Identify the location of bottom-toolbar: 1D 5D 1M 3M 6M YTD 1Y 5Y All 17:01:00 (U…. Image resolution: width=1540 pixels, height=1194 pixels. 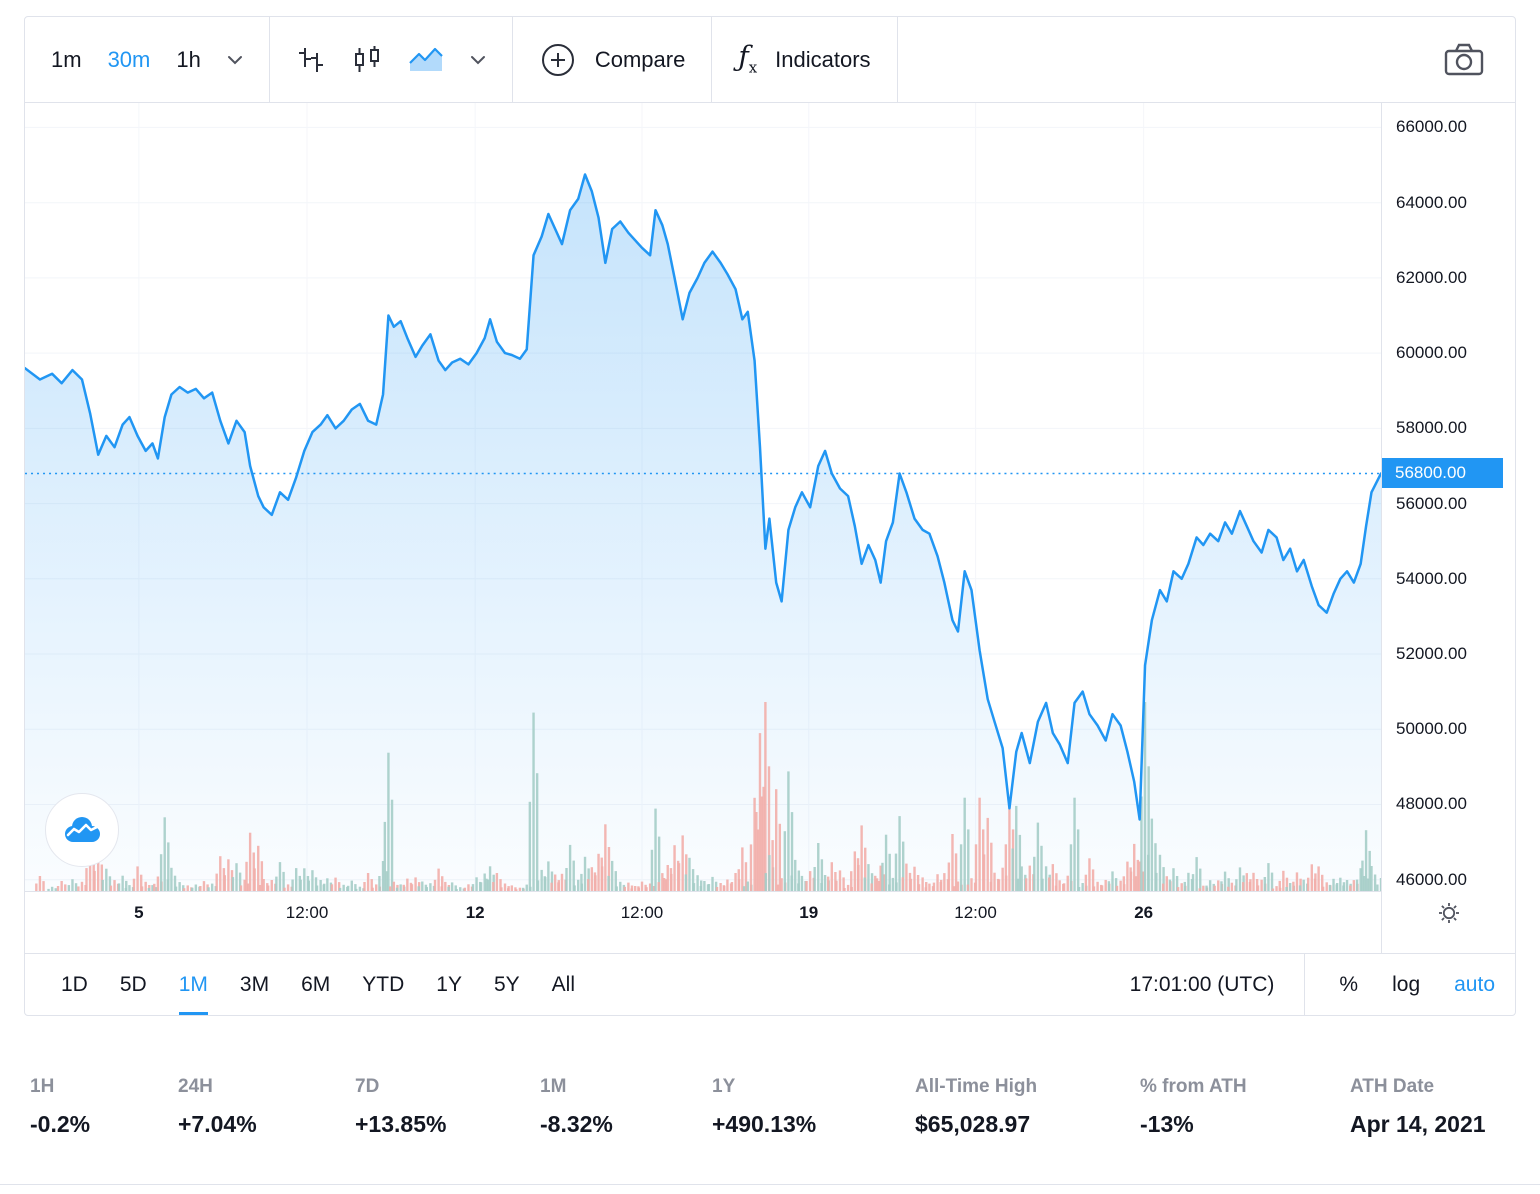
(770, 984).